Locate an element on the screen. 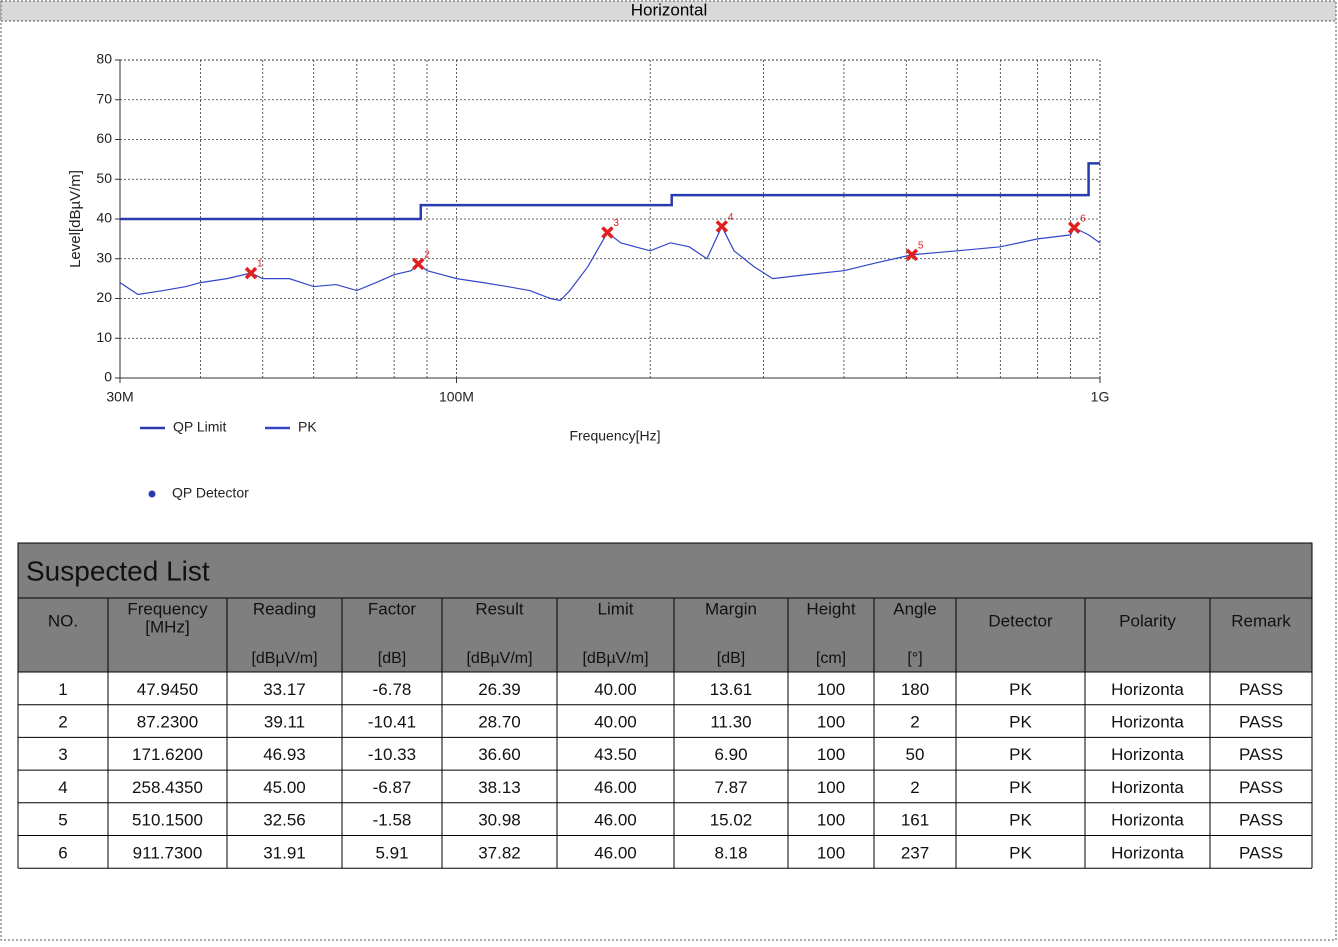  x-tick-label: 100M is located at coordinates (456, 397).